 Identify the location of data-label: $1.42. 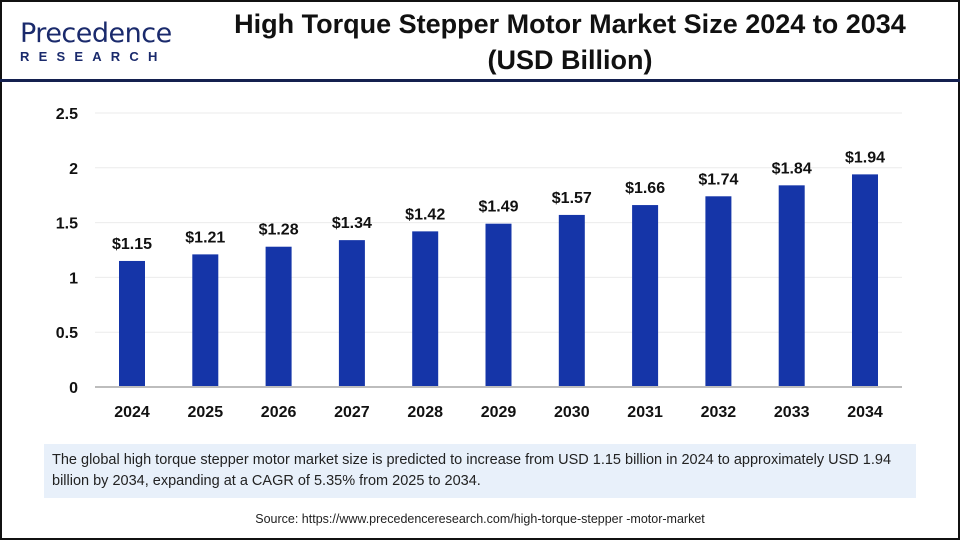
(425, 214).